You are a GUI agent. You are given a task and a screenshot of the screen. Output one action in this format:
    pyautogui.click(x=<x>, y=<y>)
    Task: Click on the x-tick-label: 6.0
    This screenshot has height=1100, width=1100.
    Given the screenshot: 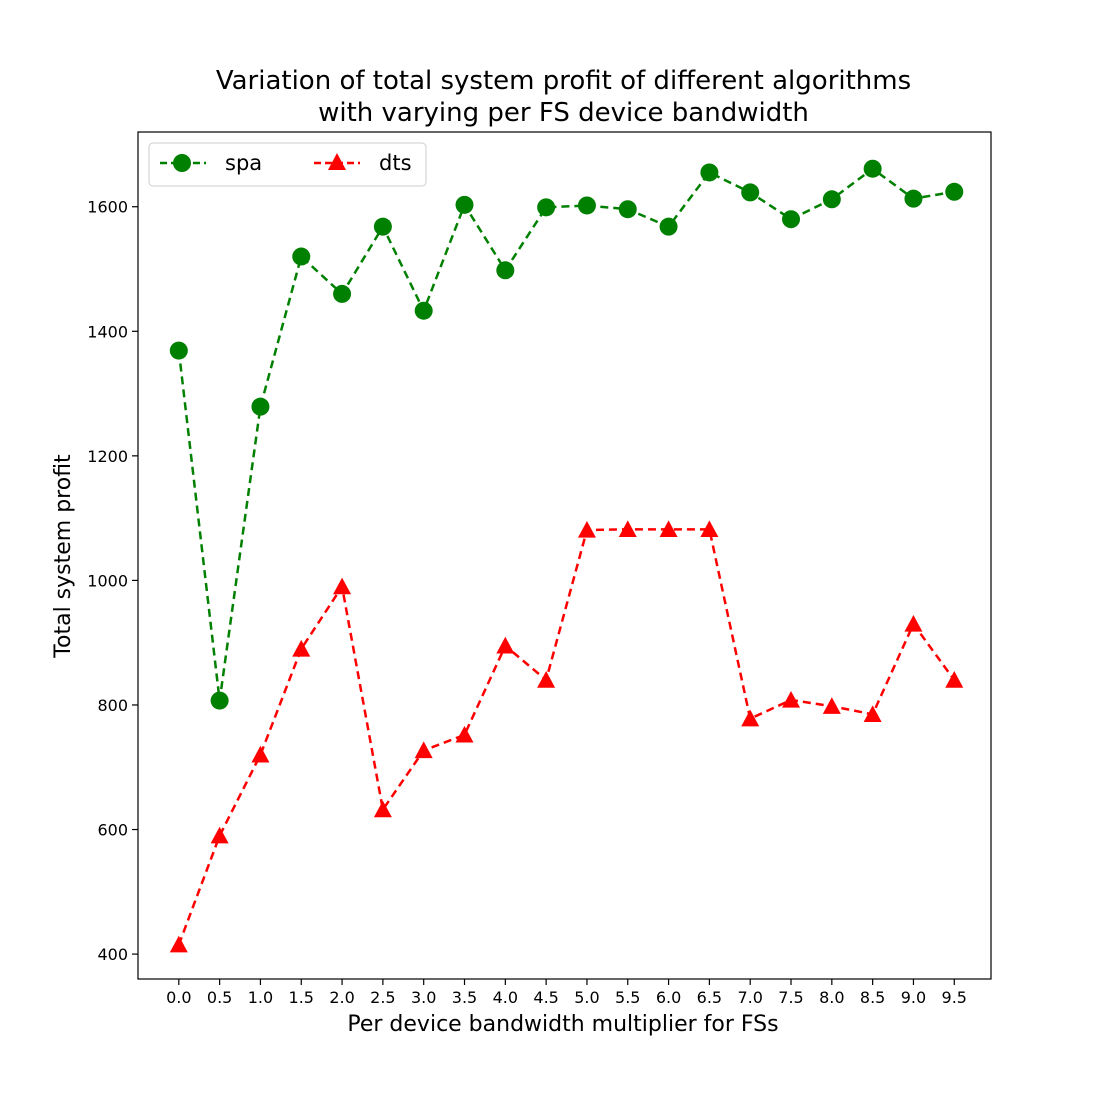 What is the action you would take?
    pyautogui.click(x=668, y=997)
    